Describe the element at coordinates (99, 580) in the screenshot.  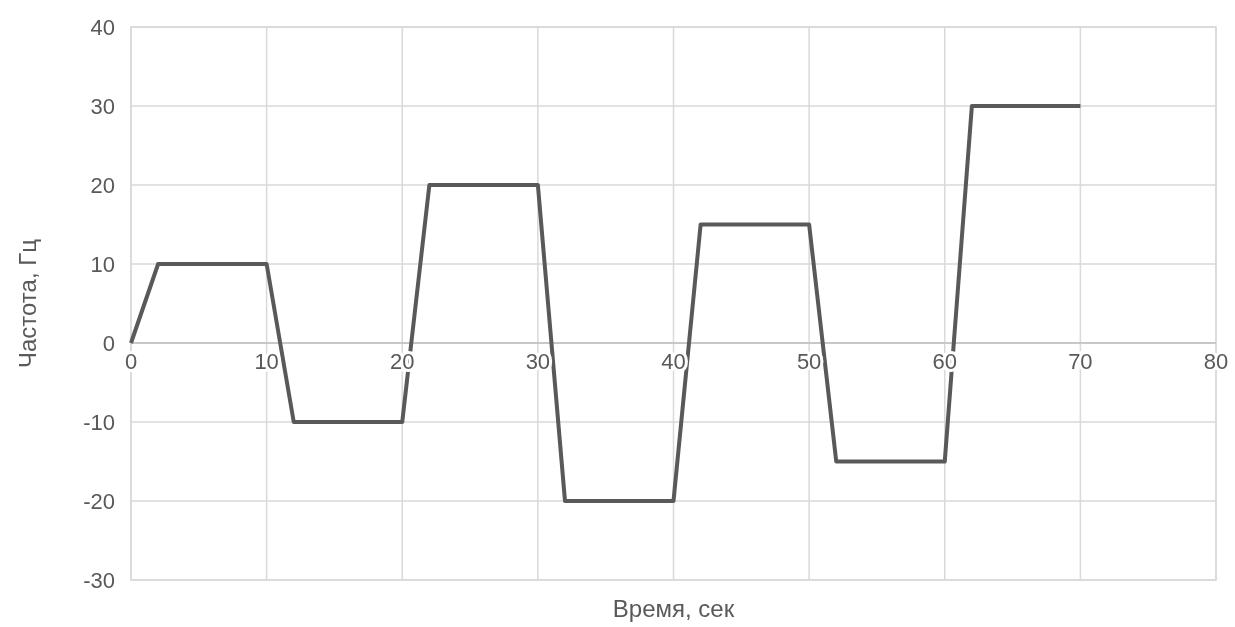
I see `y-tick-label: -30` at that location.